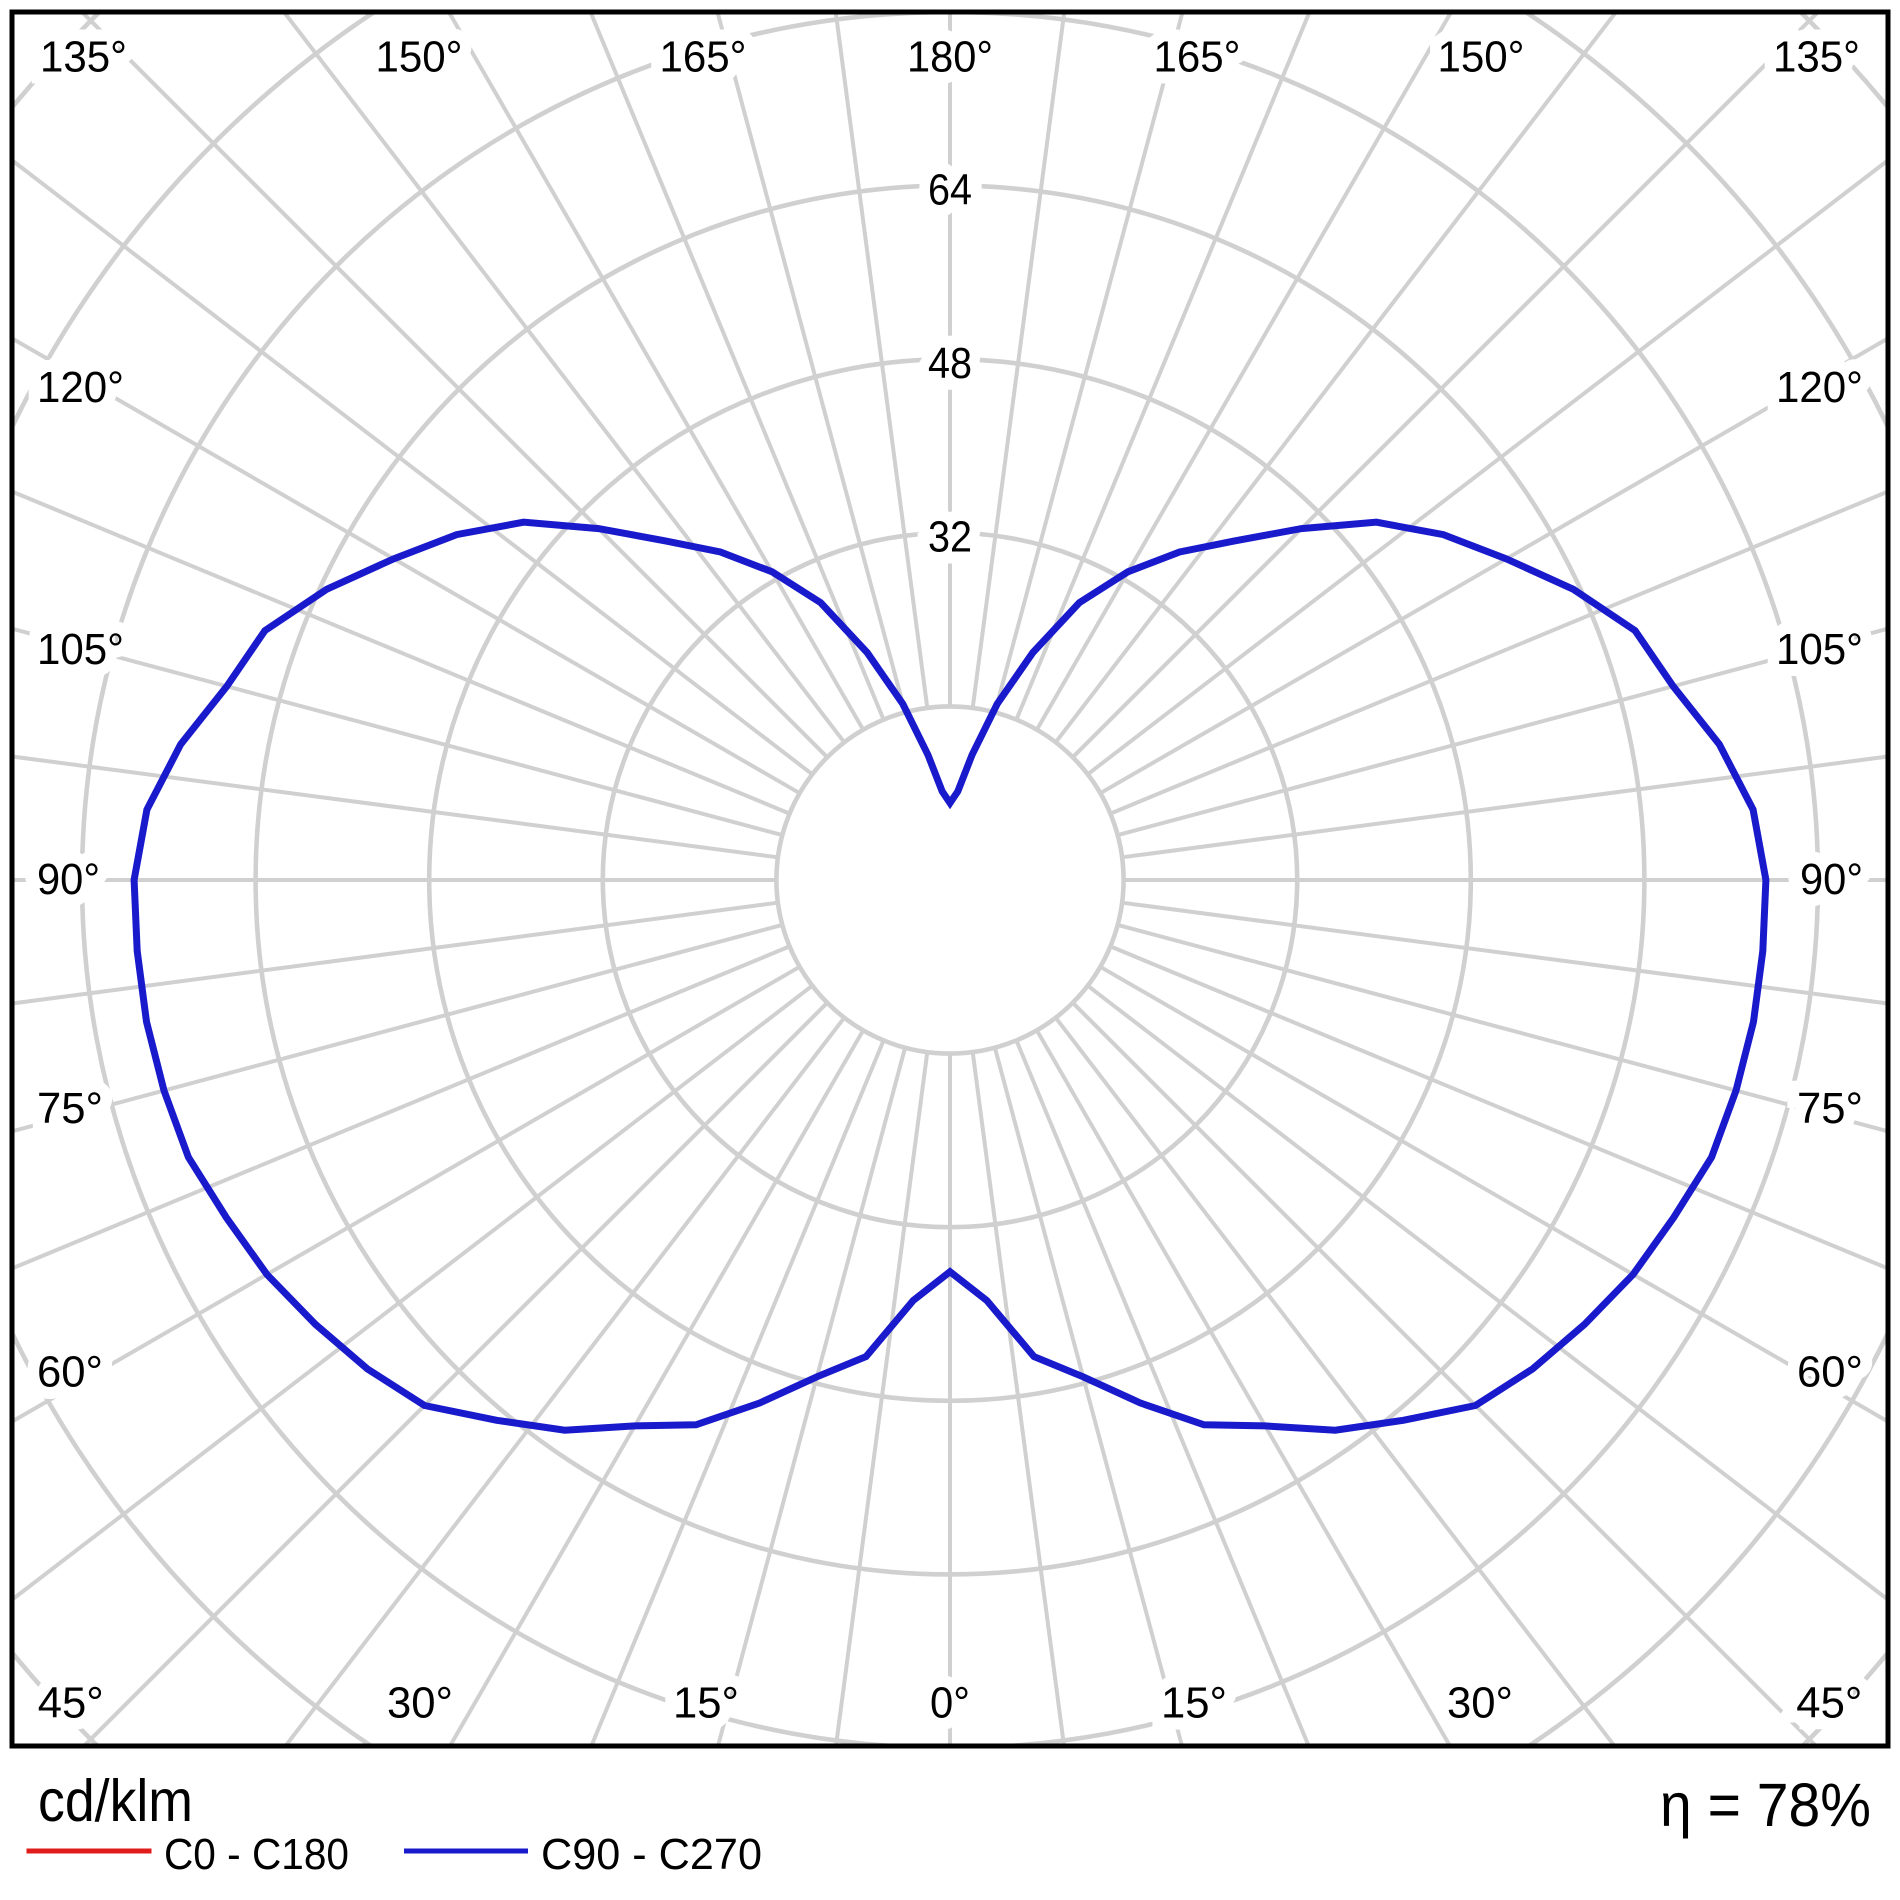 The height and width of the screenshot is (1900, 1900). I want to click on svg-text: C0 - C180, so click(256, 1854).